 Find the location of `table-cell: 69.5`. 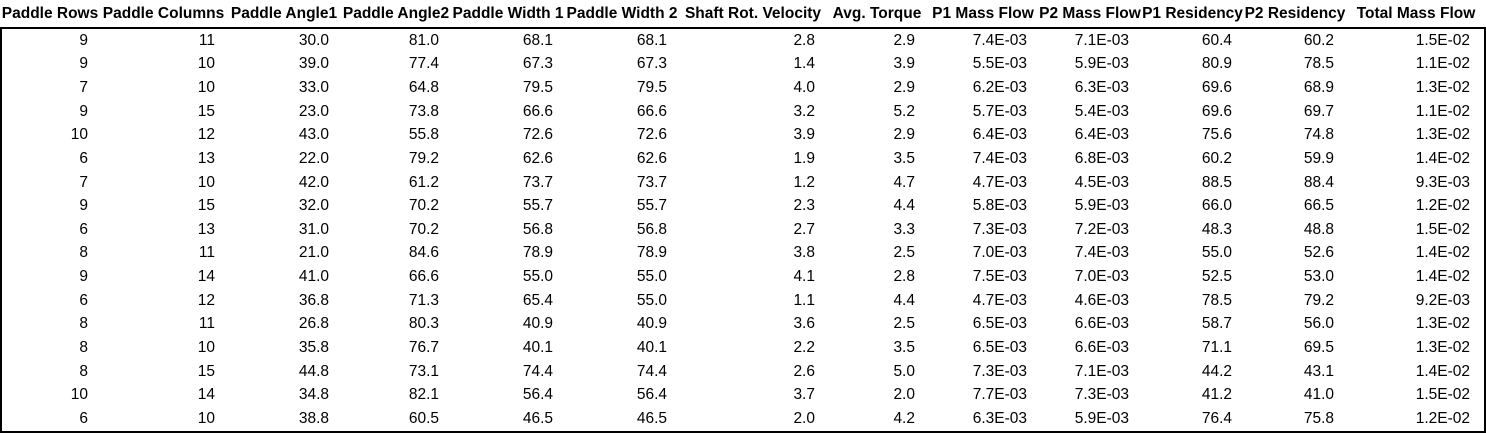

table-cell: 69.5 is located at coordinates (1318, 347).